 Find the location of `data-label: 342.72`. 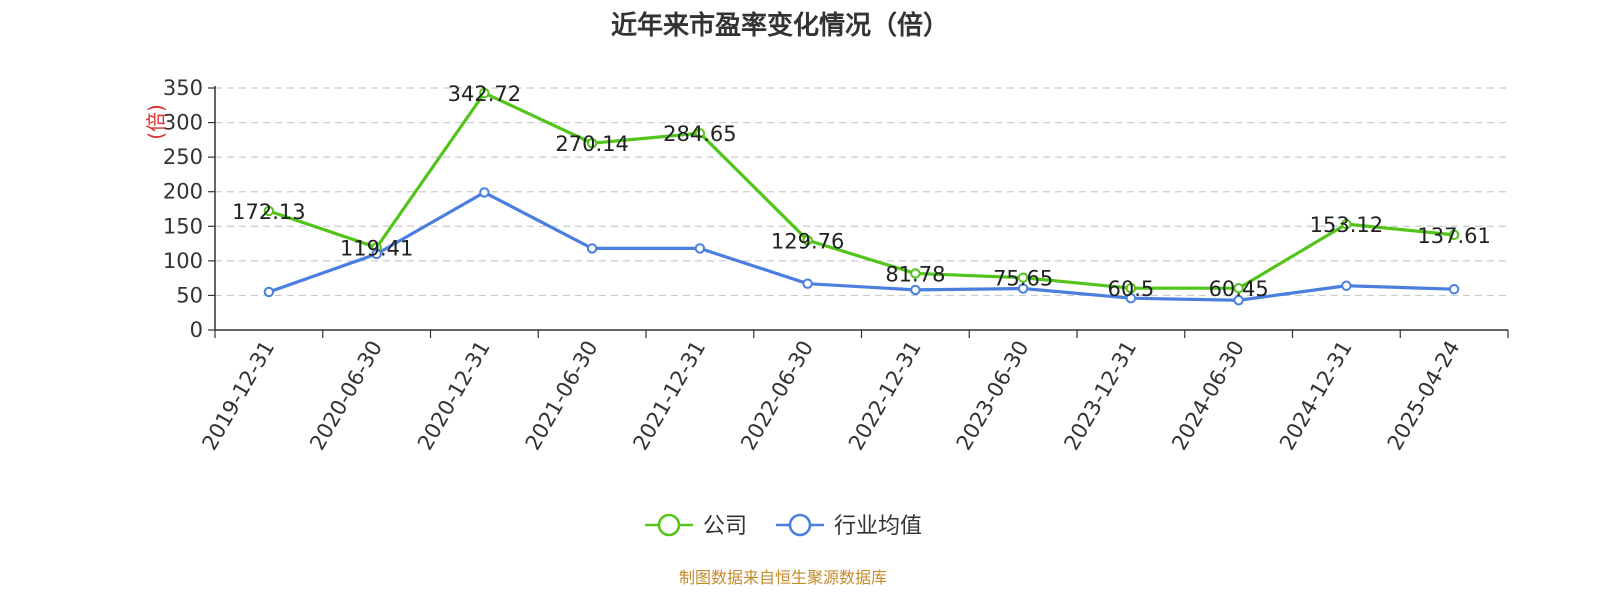

data-label: 342.72 is located at coordinates (484, 94).